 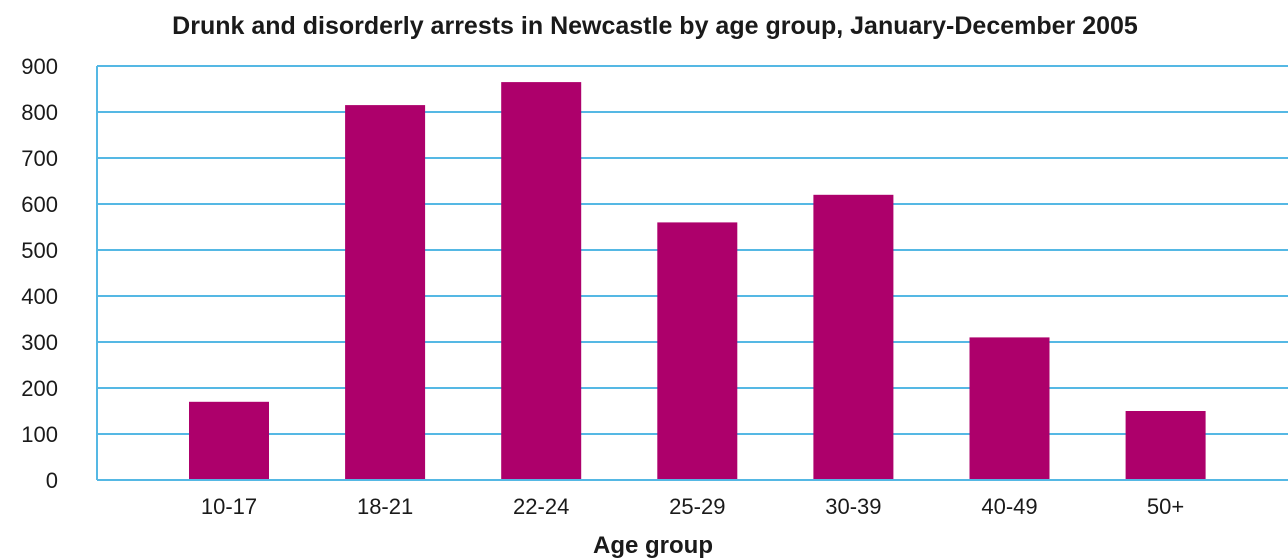 I want to click on y-tick-label: 600, so click(x=39, y=204).